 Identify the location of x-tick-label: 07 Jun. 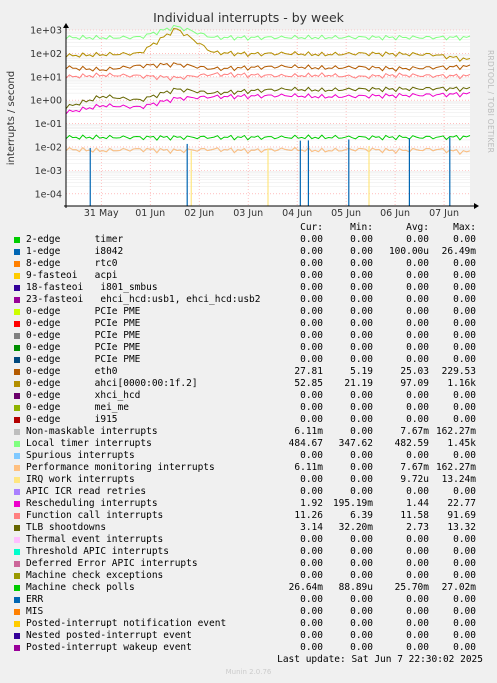
(444, 213).